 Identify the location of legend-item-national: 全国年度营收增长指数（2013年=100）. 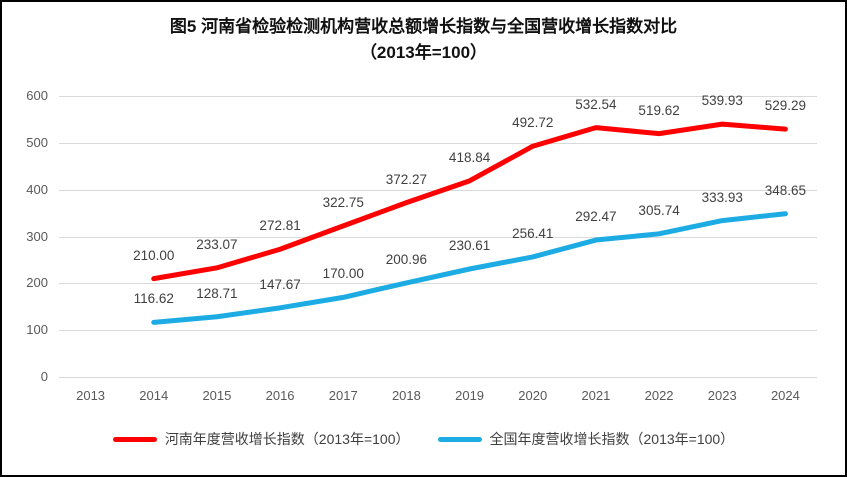
(586, 439).